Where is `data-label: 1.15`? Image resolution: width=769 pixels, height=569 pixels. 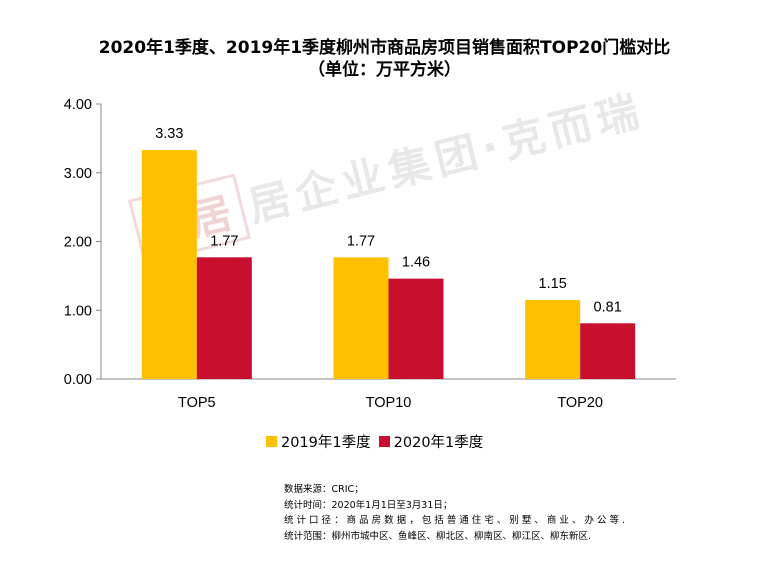 data-label: 1.15 is located at coordinates (553, 284).